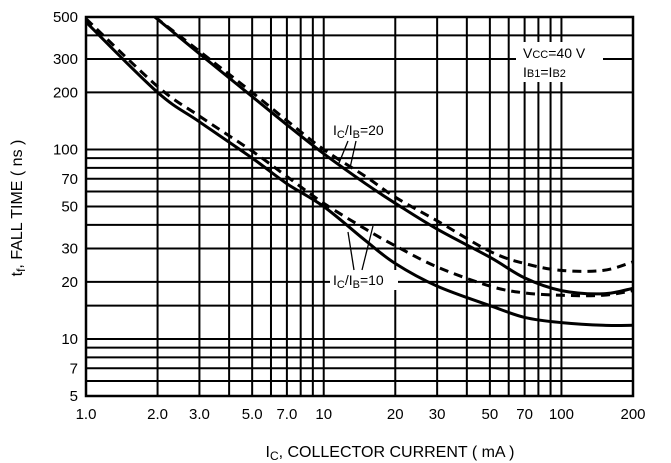 This screenshot has height=463, width=671. I want to click on y-tick-label: 70, so click(69, 179).